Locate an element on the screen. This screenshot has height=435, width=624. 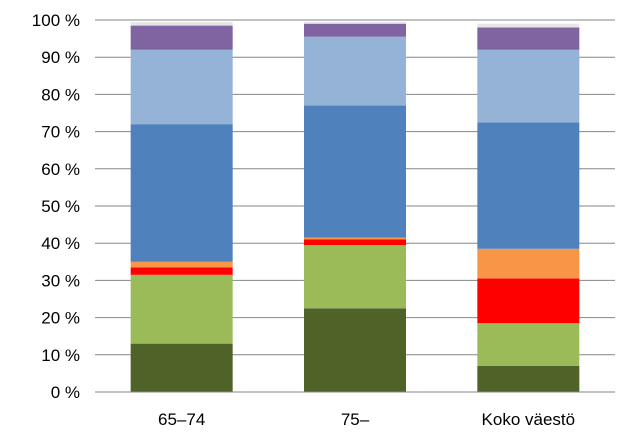
x-category-label: Koko väestö is located at coordinates (529, 419).